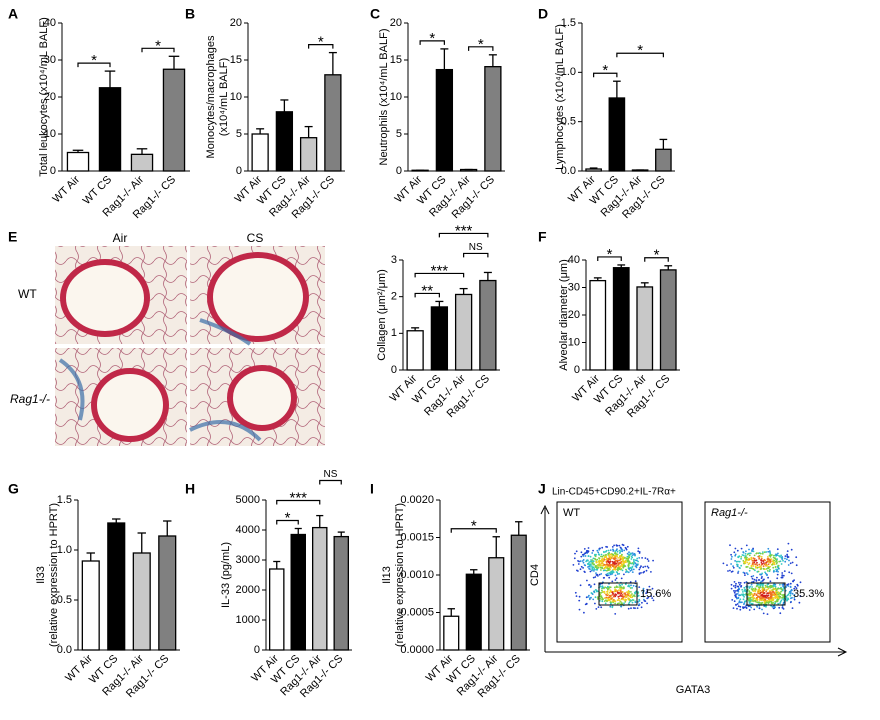 The image size is (880, 720). I want to click on y-axis-label: Neutrophils (x10⁴/mL BALF), so click(384, 97).